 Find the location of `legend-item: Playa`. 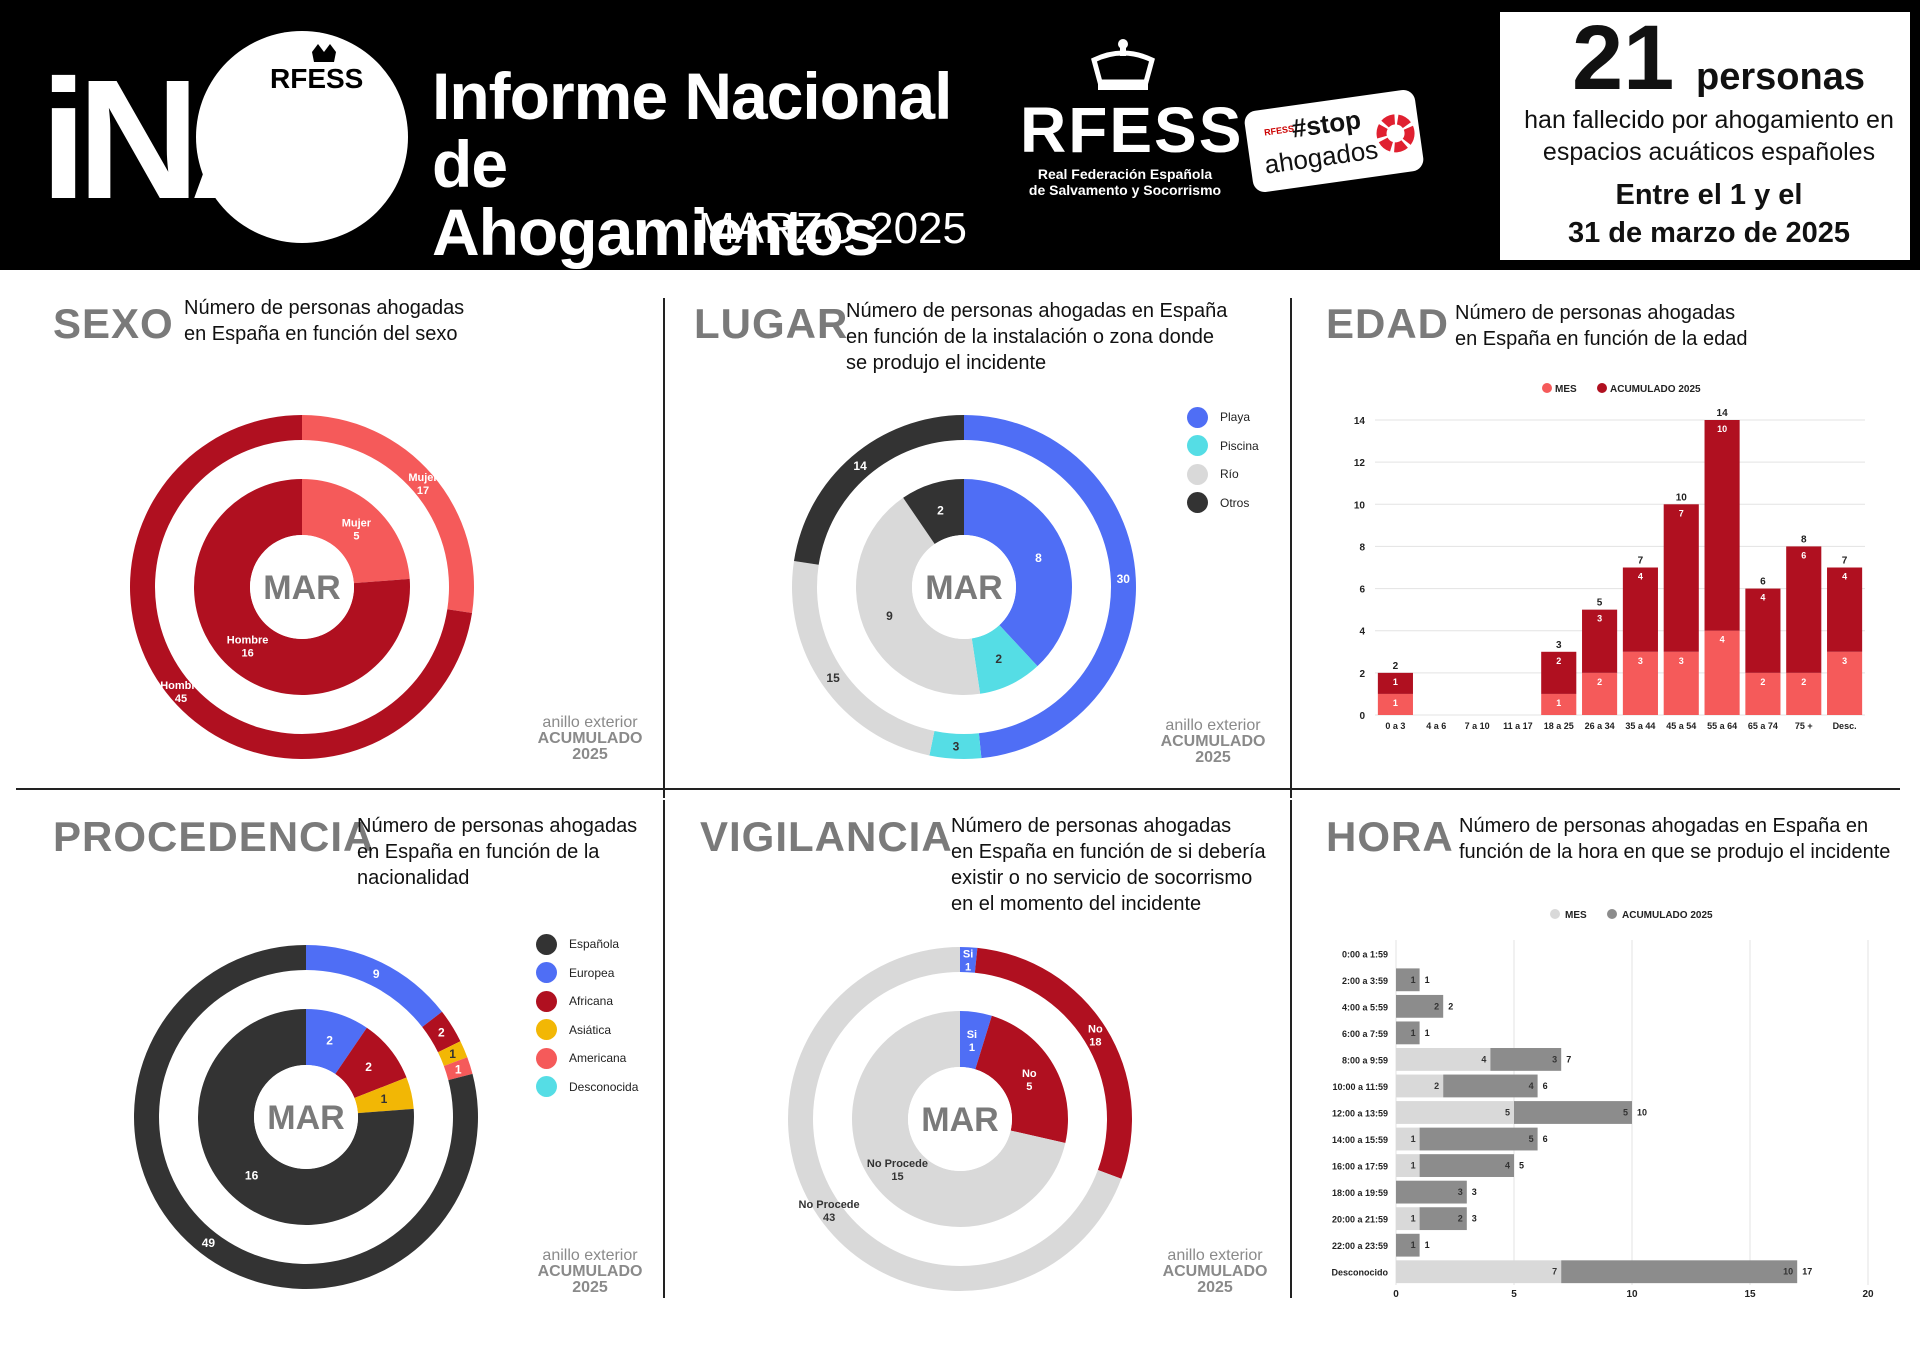

legend-item: Playa is located at coordinates (1223, 417).